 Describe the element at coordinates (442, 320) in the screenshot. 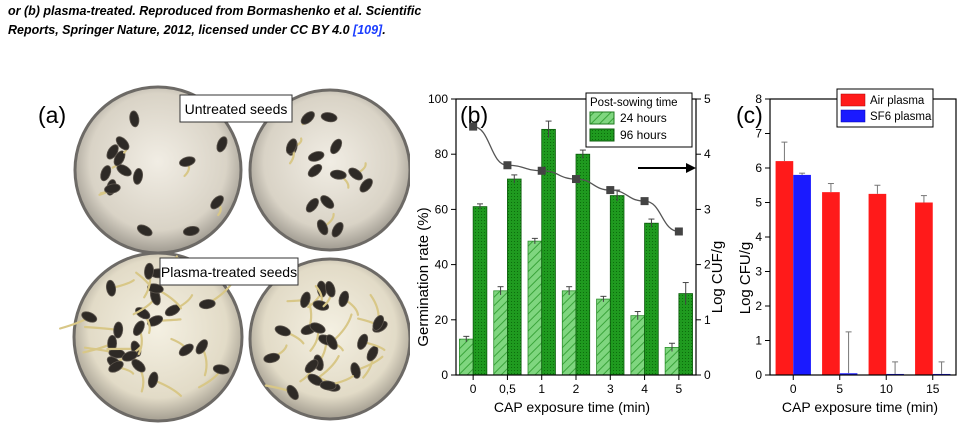

I see `y-tick-label: 20` at that location.